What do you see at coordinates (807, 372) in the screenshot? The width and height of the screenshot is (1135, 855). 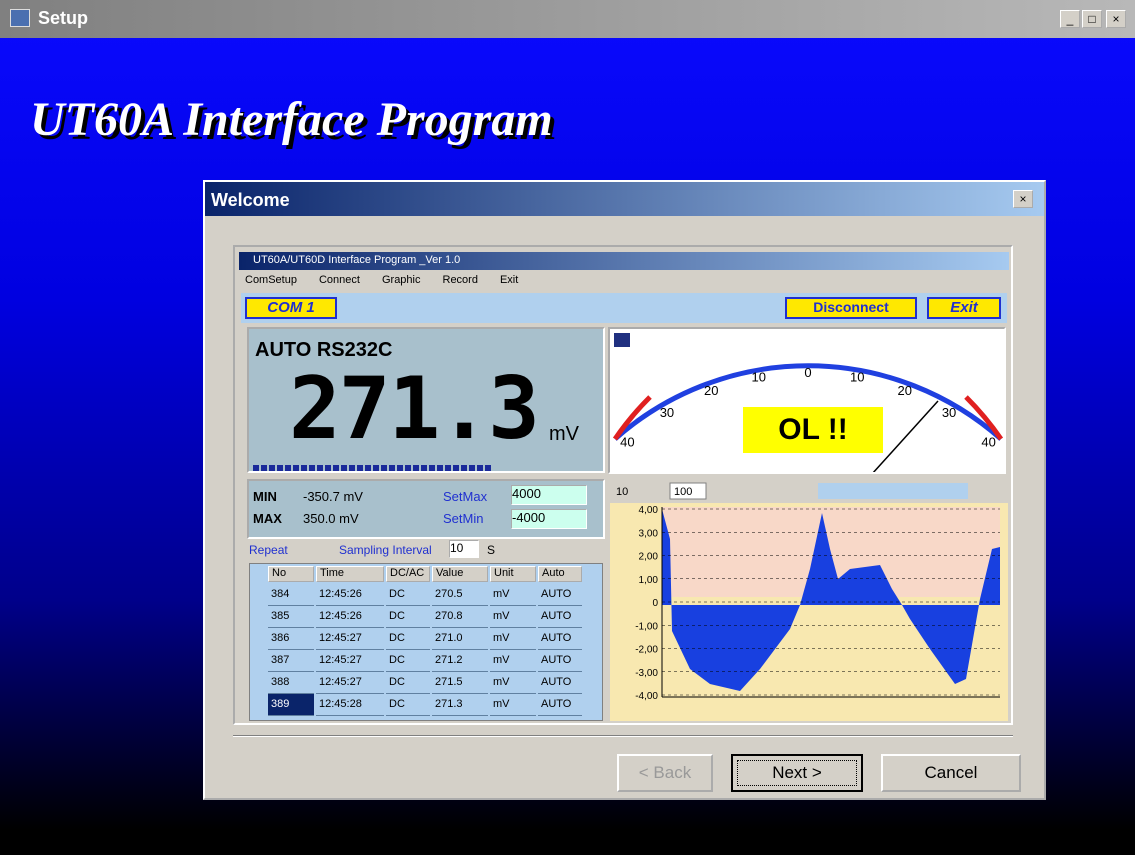 I see `gauge-label: 0` at bounding box center [807, 372].